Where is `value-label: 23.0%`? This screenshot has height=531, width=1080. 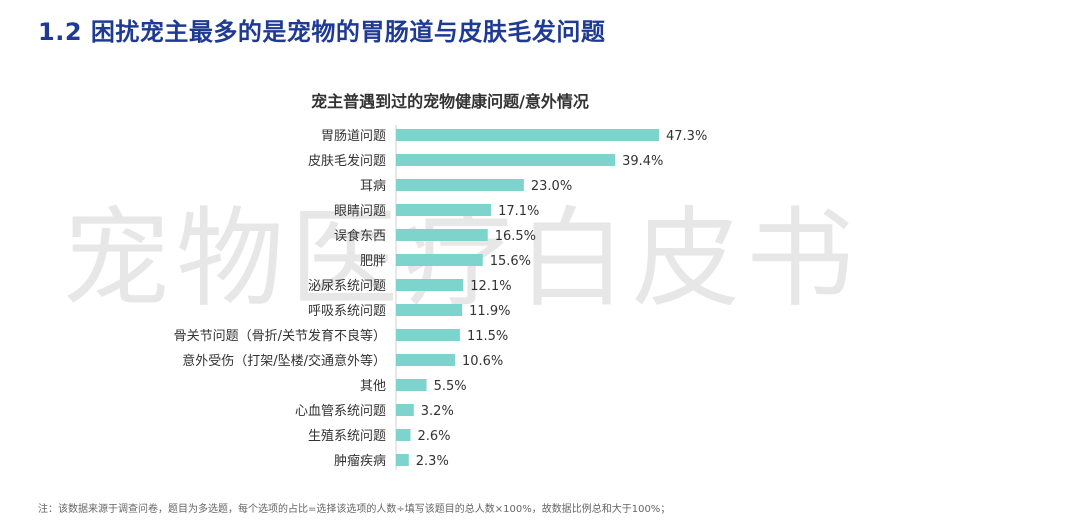
value-label: 23.0% is located at coordinates (551, 186).